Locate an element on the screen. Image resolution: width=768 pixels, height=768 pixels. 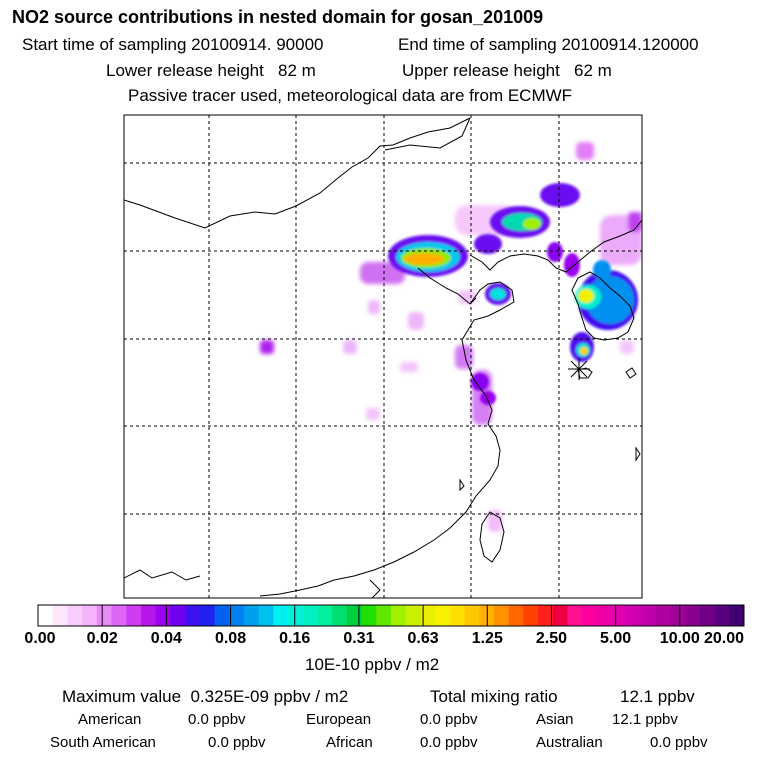
upper-release-label: Upper release height 62 m is located at coordinates (507, 70).